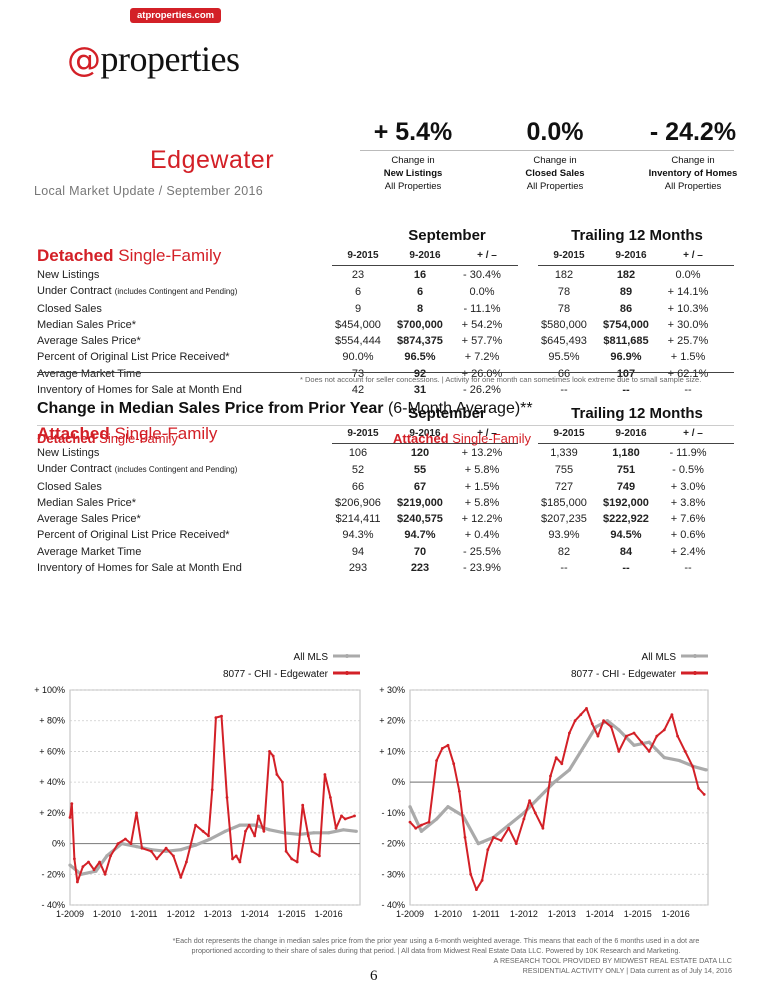  Describe the element at coordinates (392, 721) in the screenshot. I see `y-tick-label: + 20%` at that location.